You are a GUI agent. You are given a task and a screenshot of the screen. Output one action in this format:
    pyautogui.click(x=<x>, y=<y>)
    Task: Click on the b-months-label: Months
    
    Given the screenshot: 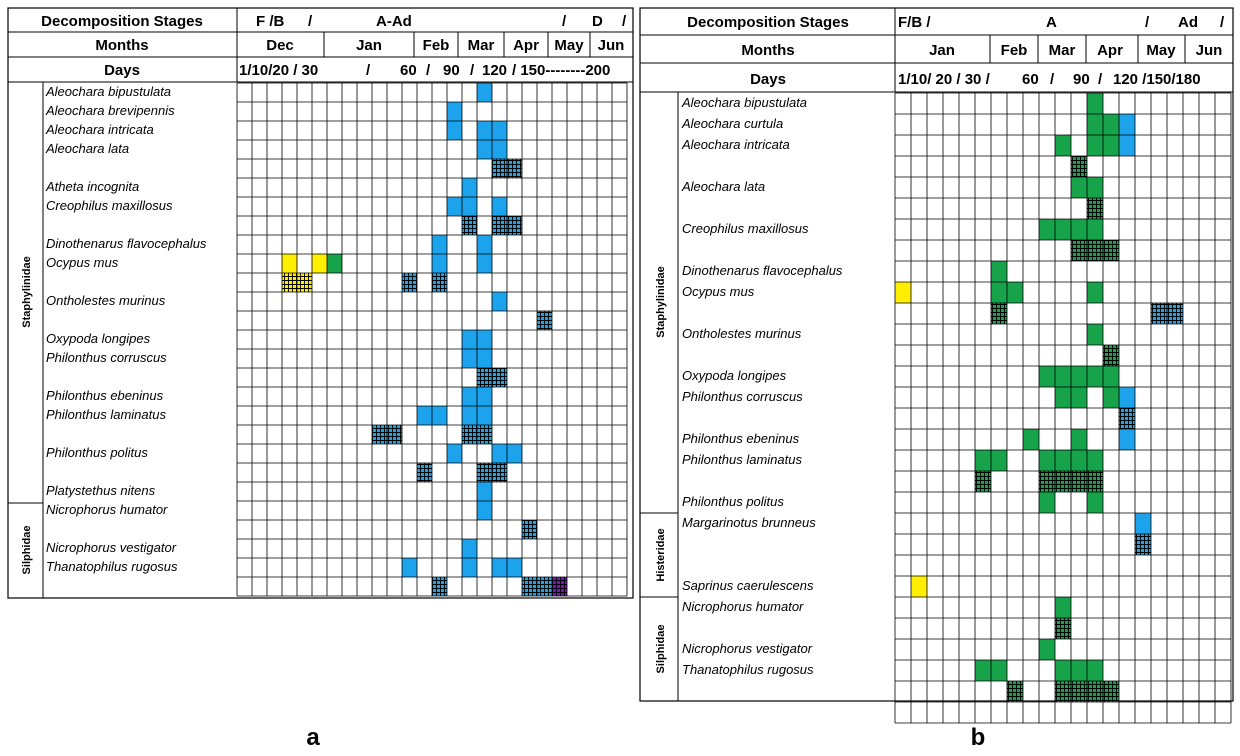 What is the action you would take?
    pyautogui.click(x=767, y=50)
    